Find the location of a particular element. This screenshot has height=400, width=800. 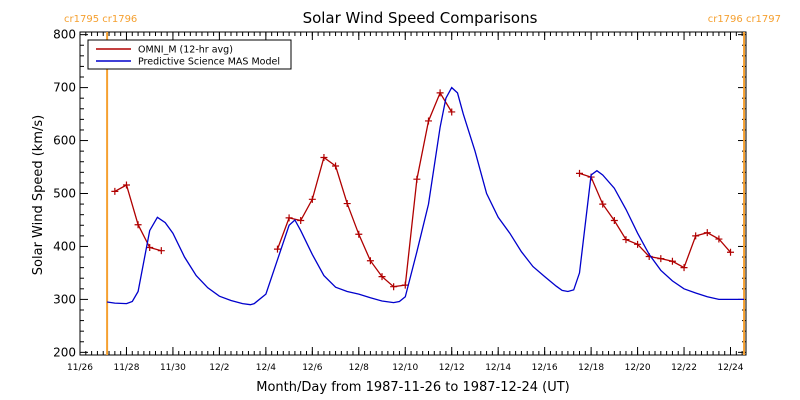

x-tick-label: 12/14 is located at coordinates (498, 368).